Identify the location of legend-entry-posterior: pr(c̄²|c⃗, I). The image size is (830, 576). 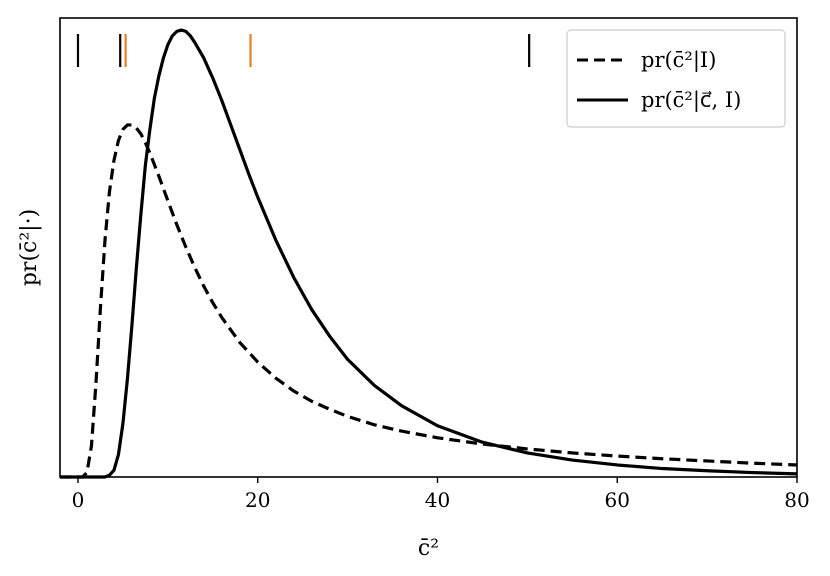
(691, 100).